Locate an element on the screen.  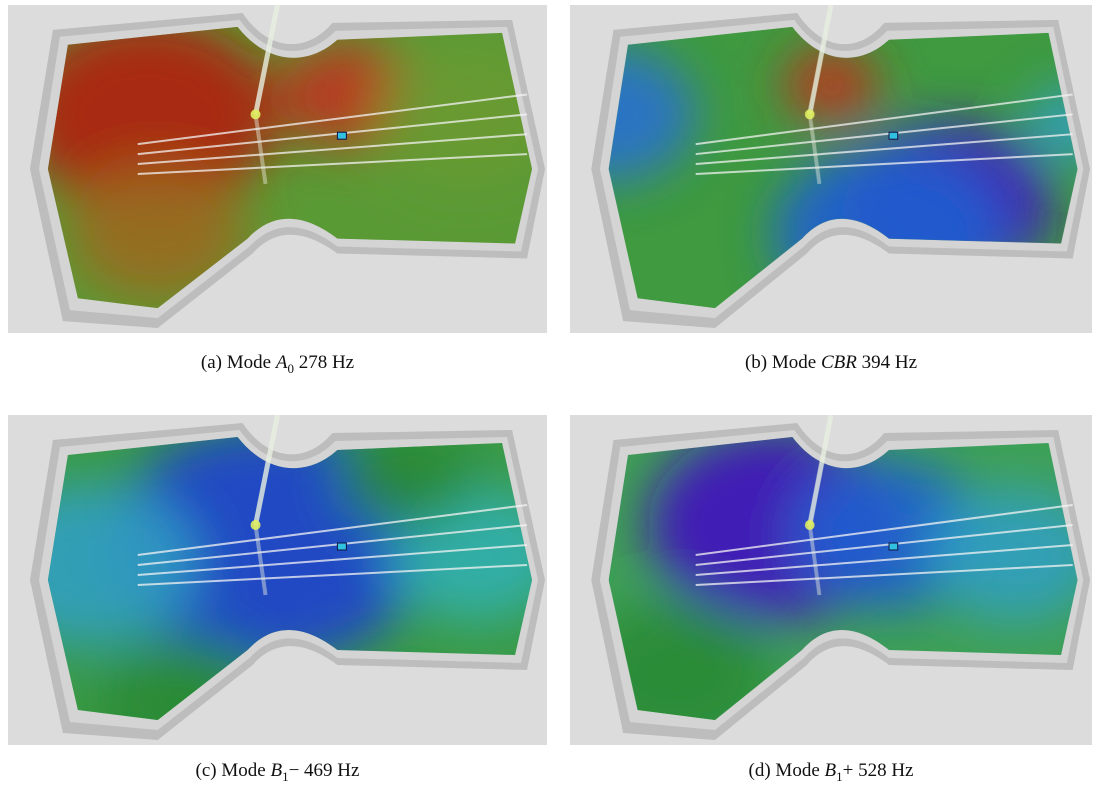
caption: (c) Mode B1− 469 Hz is located at coordinates (277, 772).